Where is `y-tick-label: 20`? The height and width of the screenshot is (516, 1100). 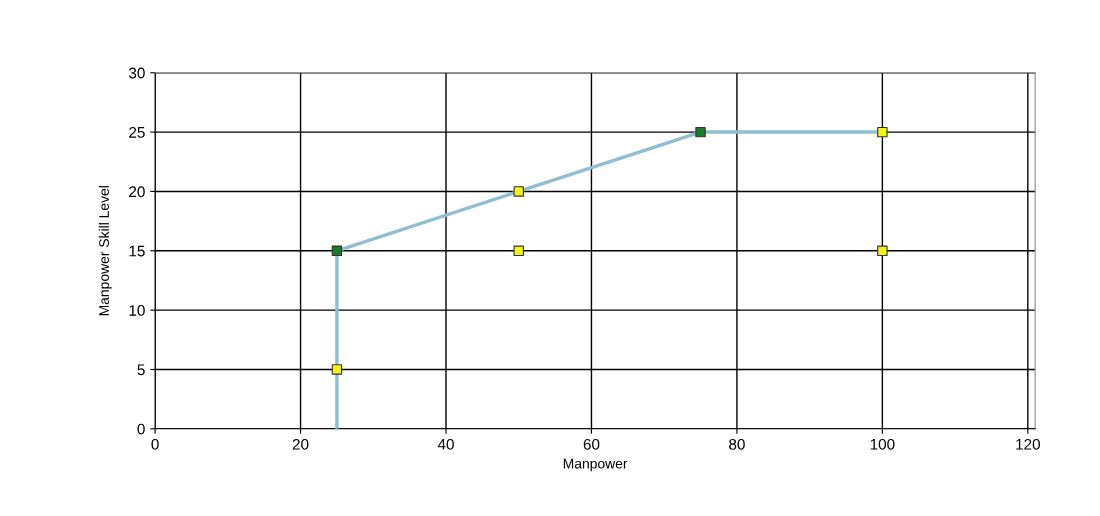
y-tick-label: 20 is located at coordinates (137, 192).